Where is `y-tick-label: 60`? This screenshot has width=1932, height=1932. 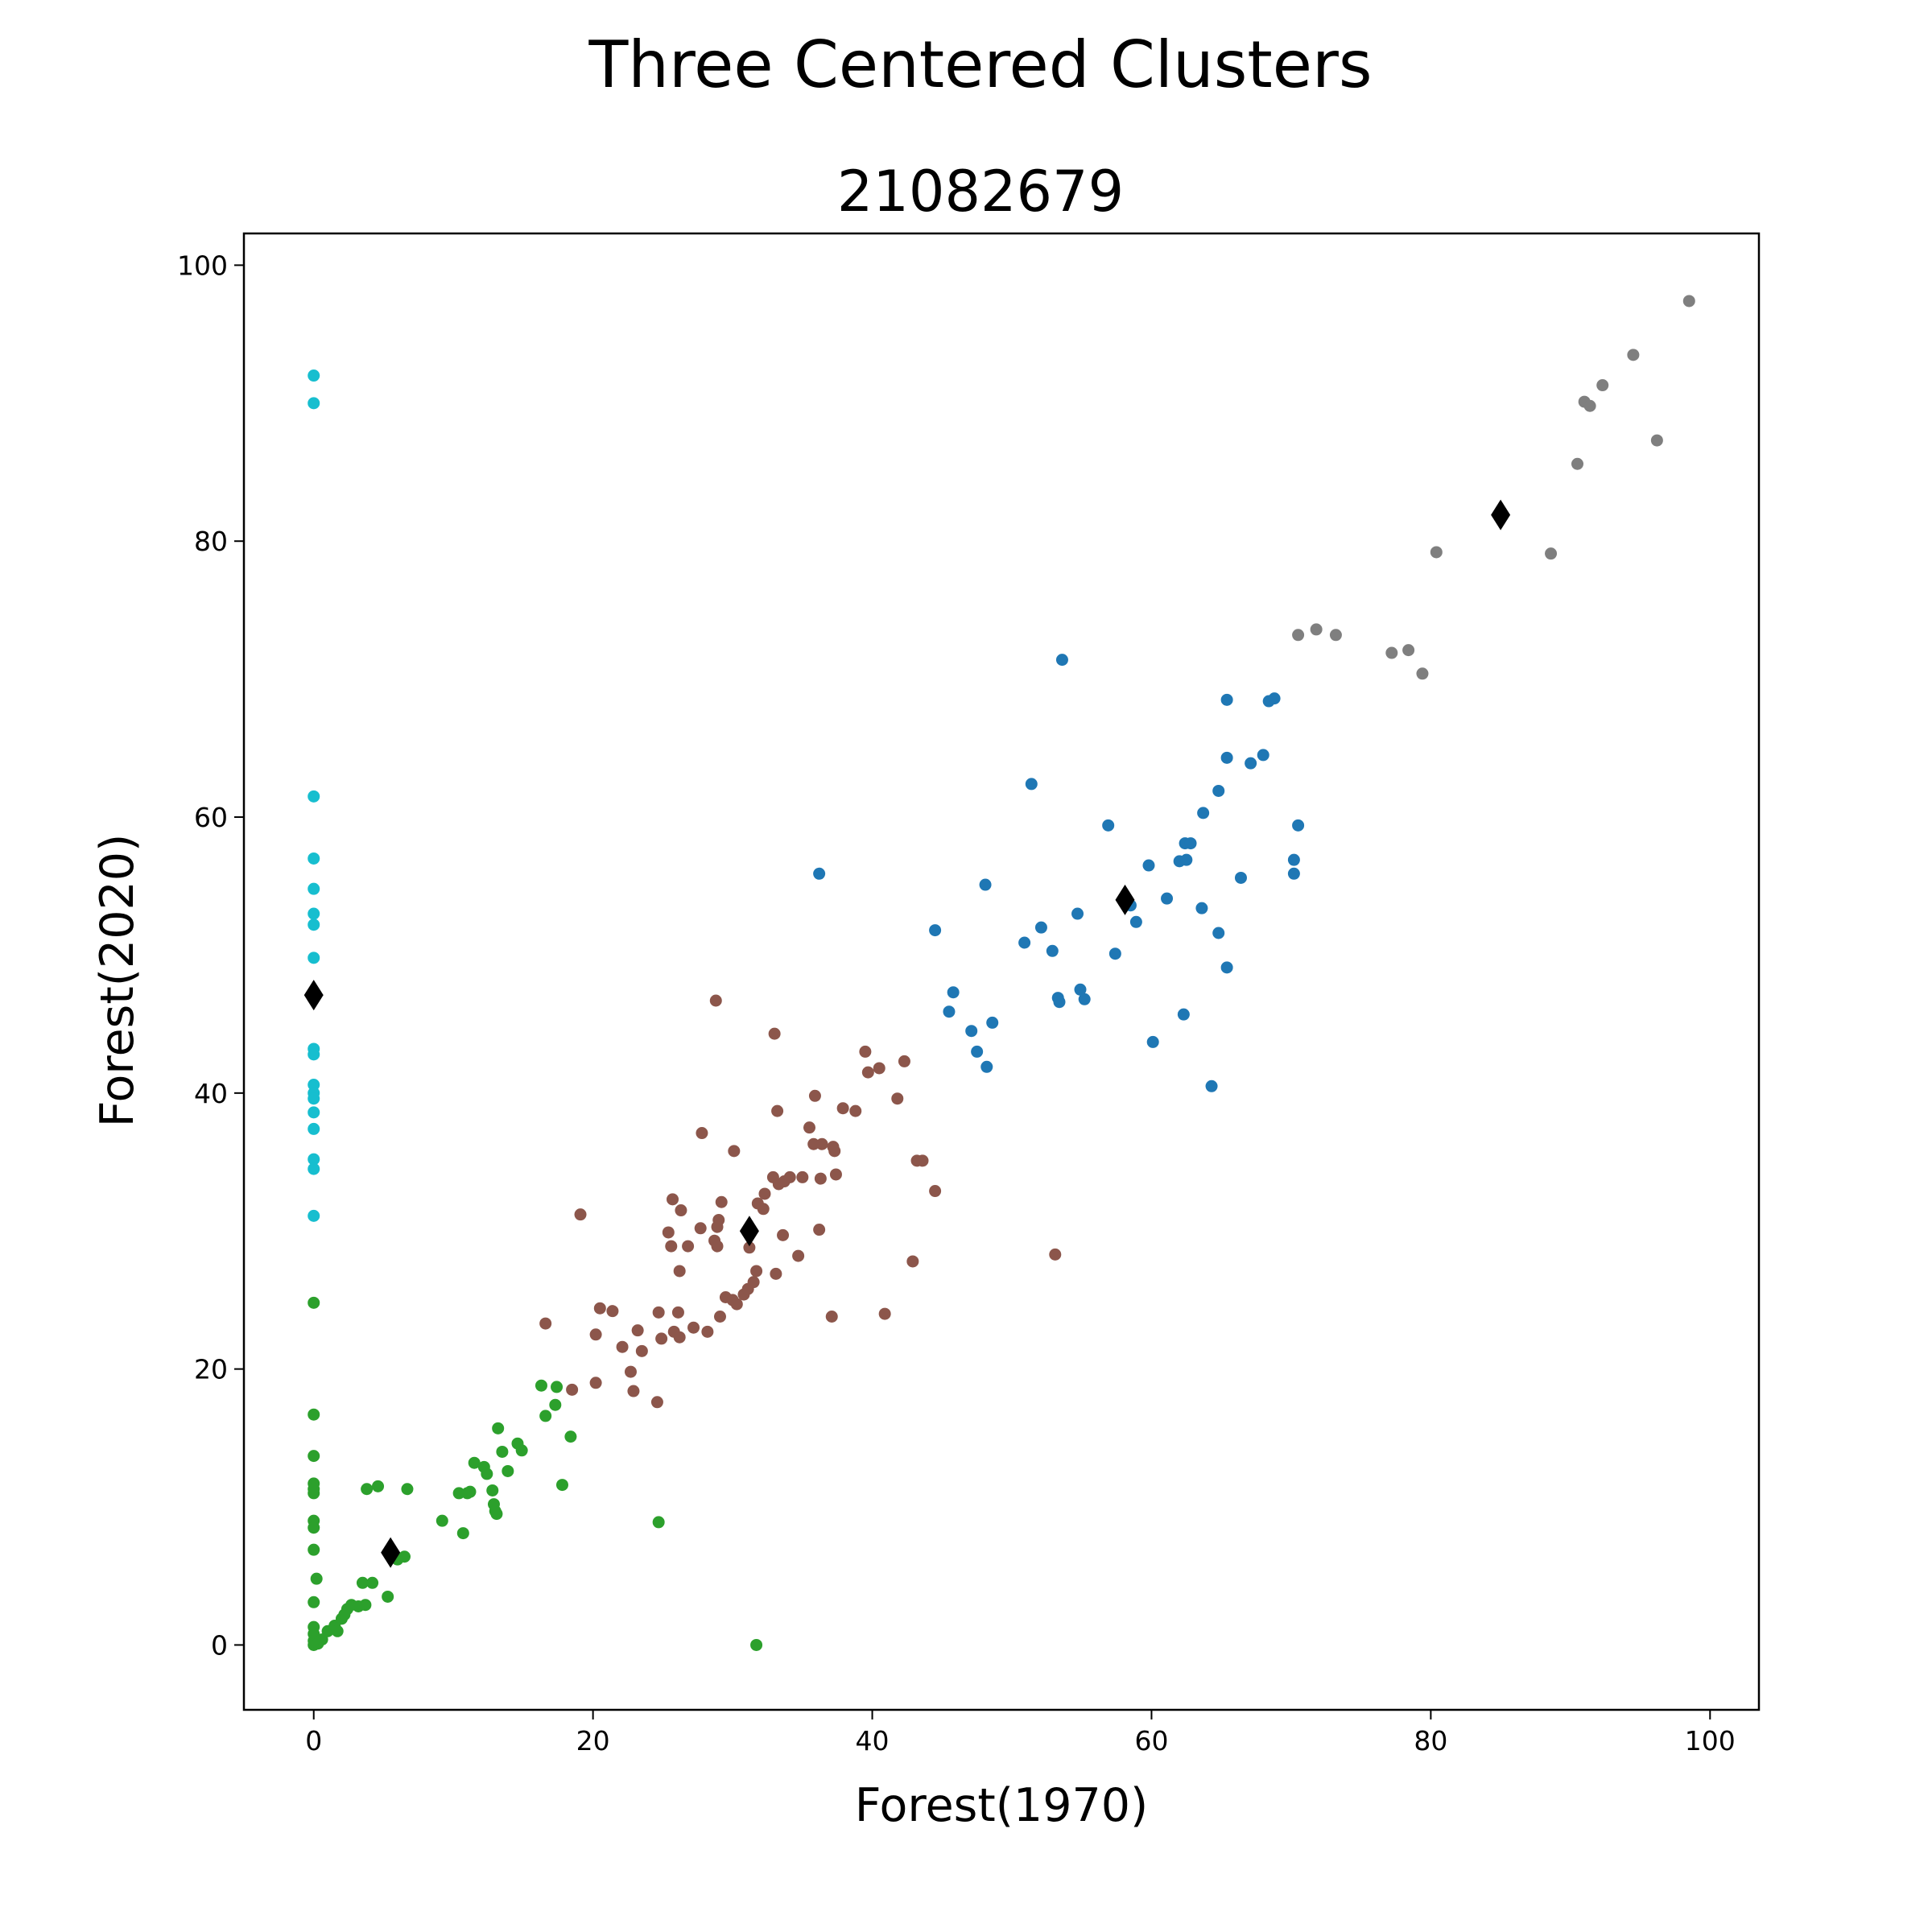 y-tick-label: 60 is located at coordinates (211, 817).